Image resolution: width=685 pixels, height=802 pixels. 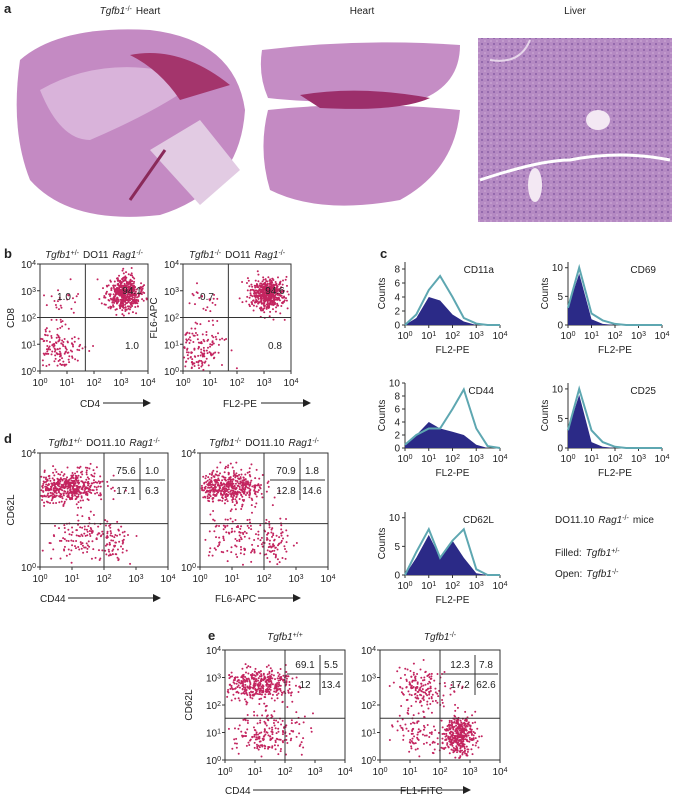 What do you see at coordinates (61, 443) in the screenshot?
I see `plot-title-part: Tgfb1` at bounding box center [61, 443].